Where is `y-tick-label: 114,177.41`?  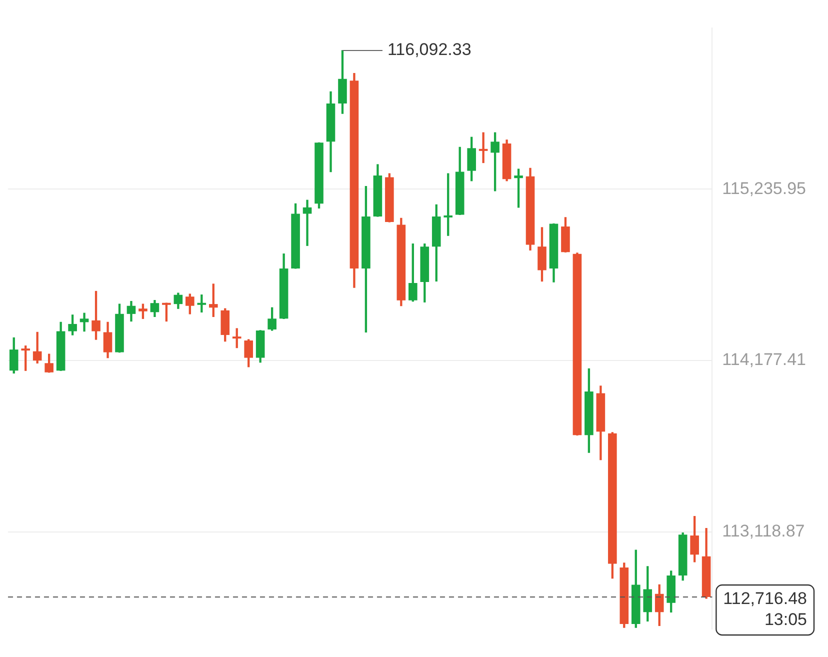 y-tick-label: 114,177.41 is located at coordinates (764, 360).